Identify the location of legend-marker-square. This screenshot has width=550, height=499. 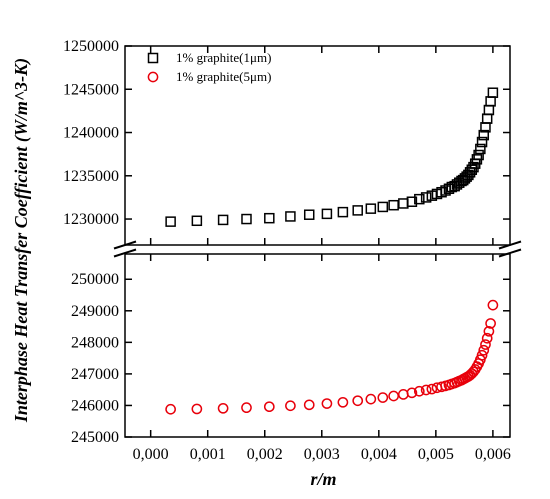
(153, 58).